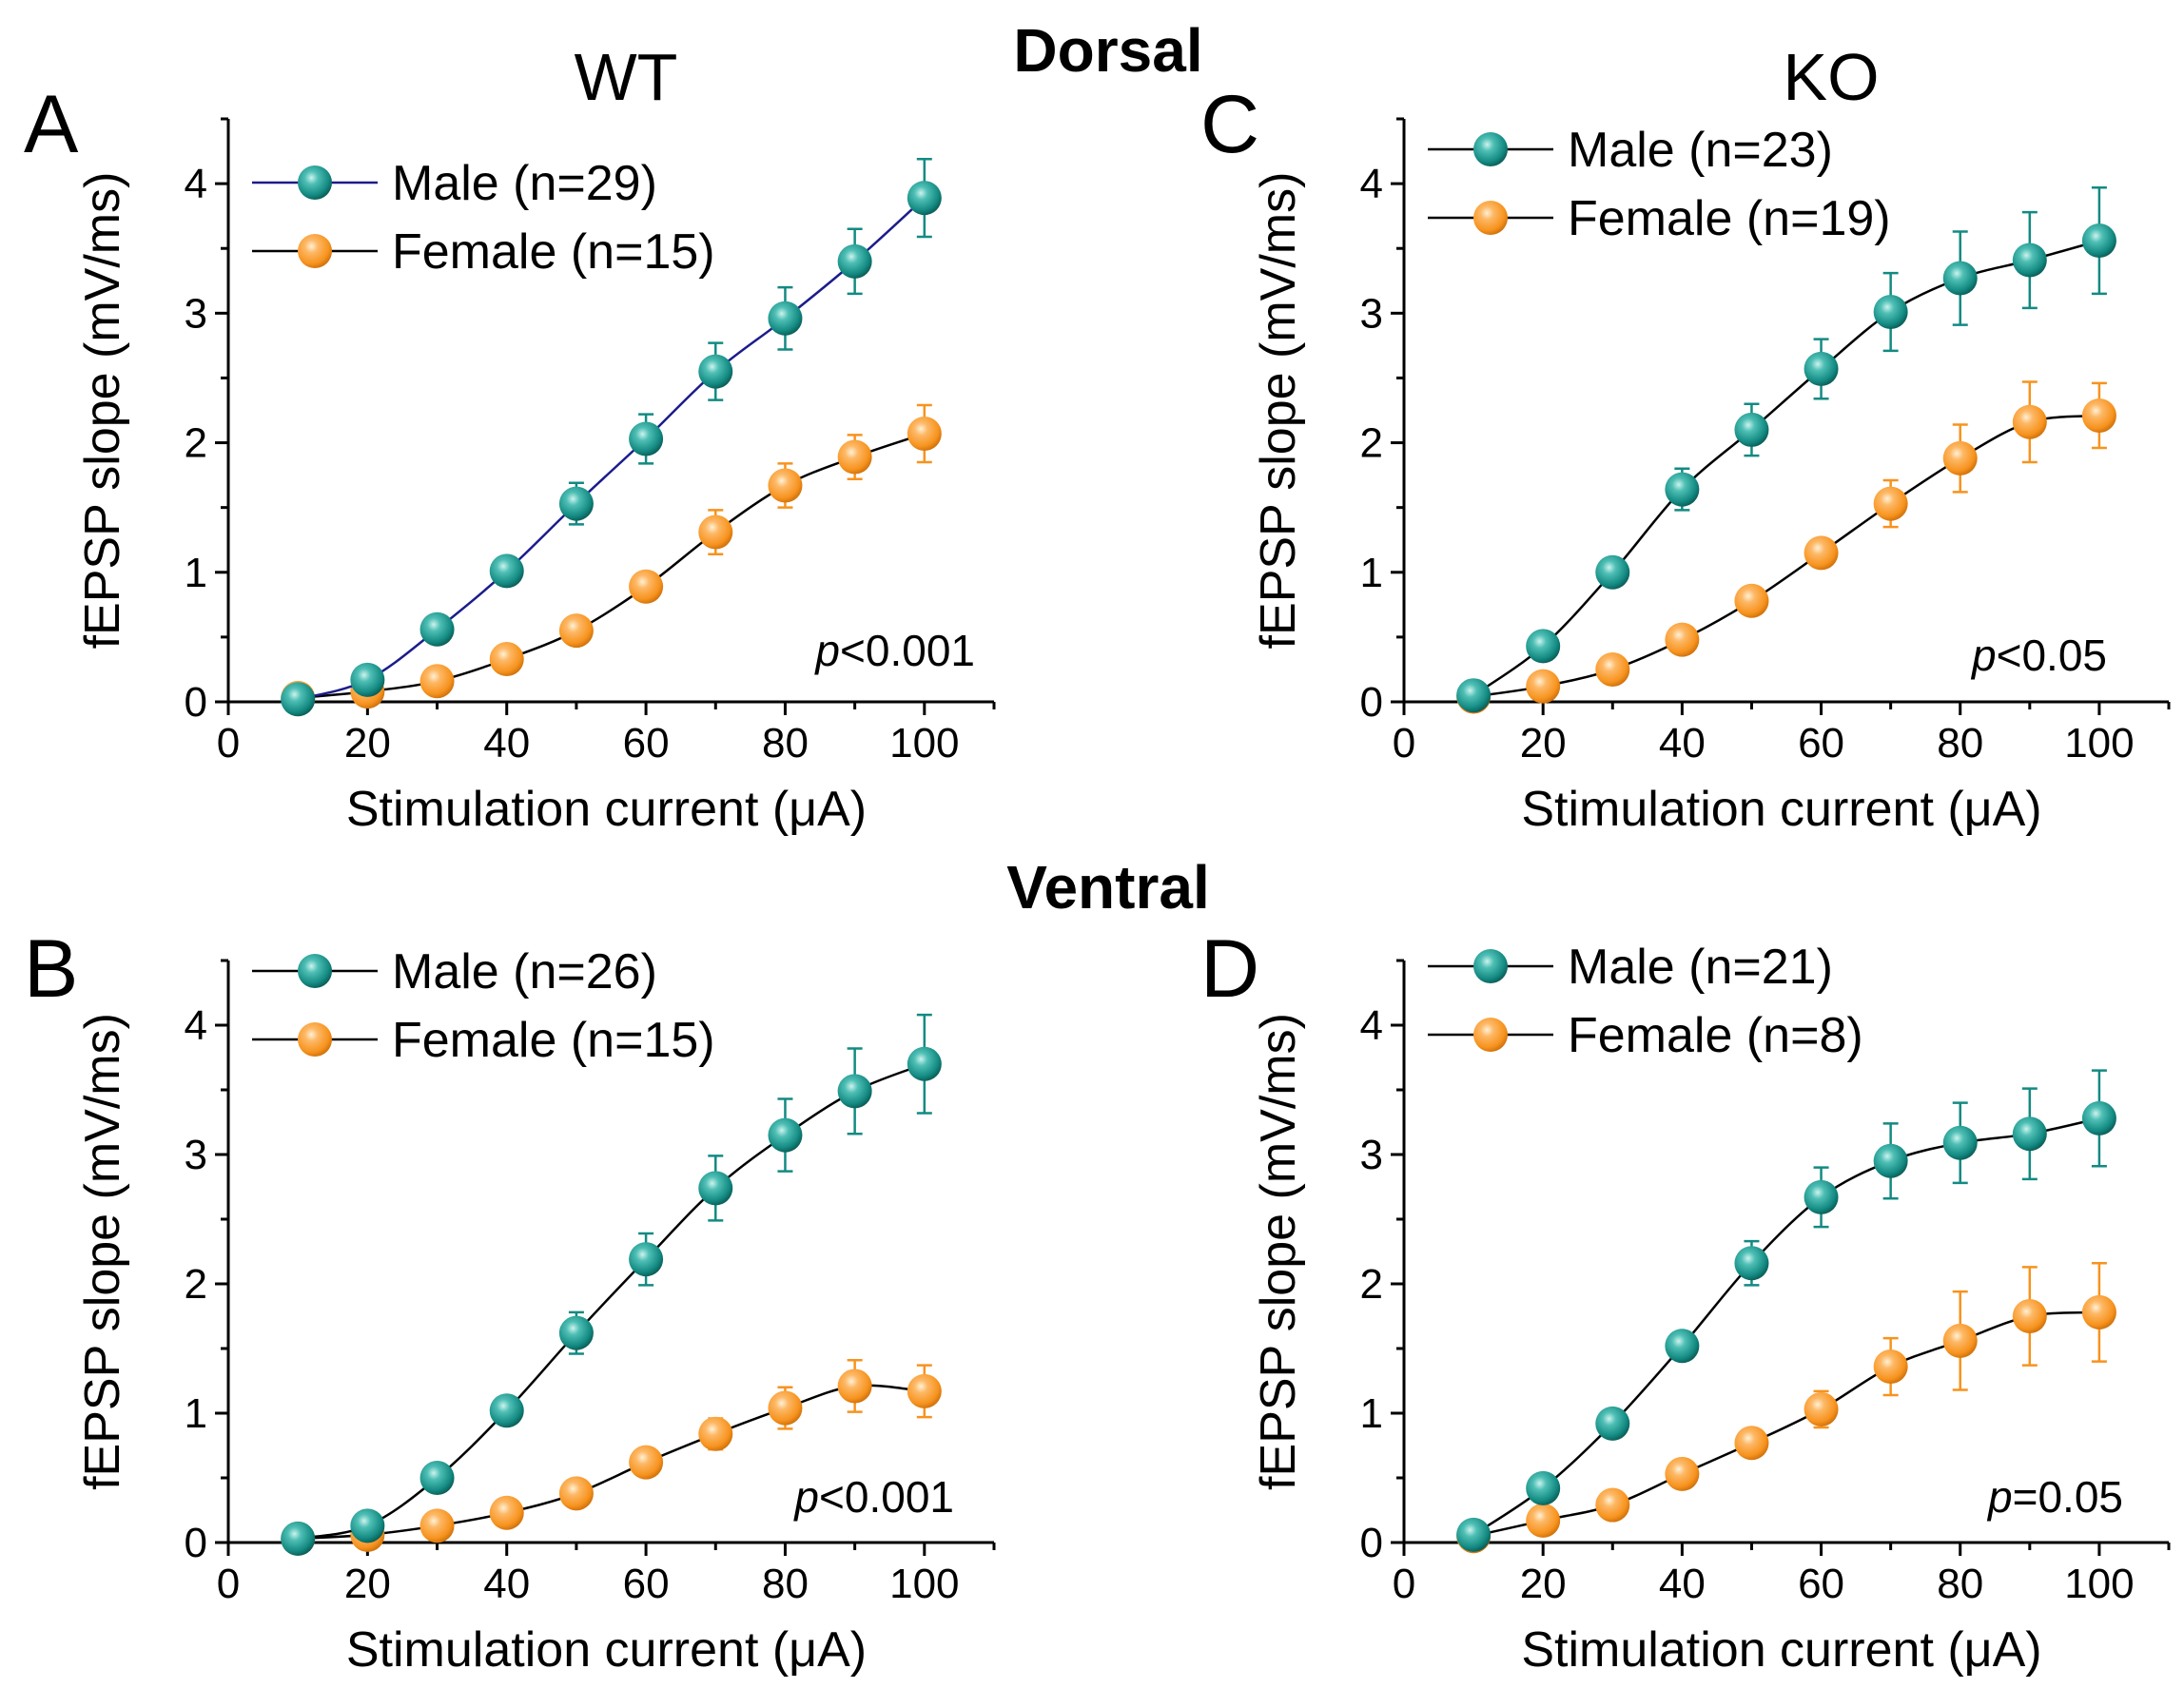 The image size is (2184, 1708). I want to click on p-value-text: <0.05, so click(2052, 655).